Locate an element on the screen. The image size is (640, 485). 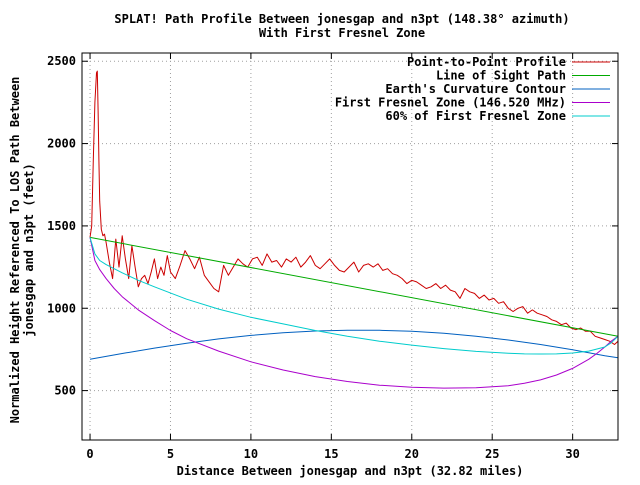
x-tick-label: 15 is located at coordinates (331, 454).